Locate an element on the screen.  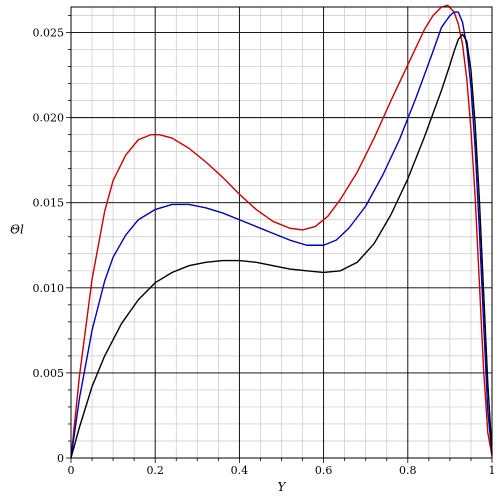
y-tick-label: 0.010 is located at coordinates (49, 288).